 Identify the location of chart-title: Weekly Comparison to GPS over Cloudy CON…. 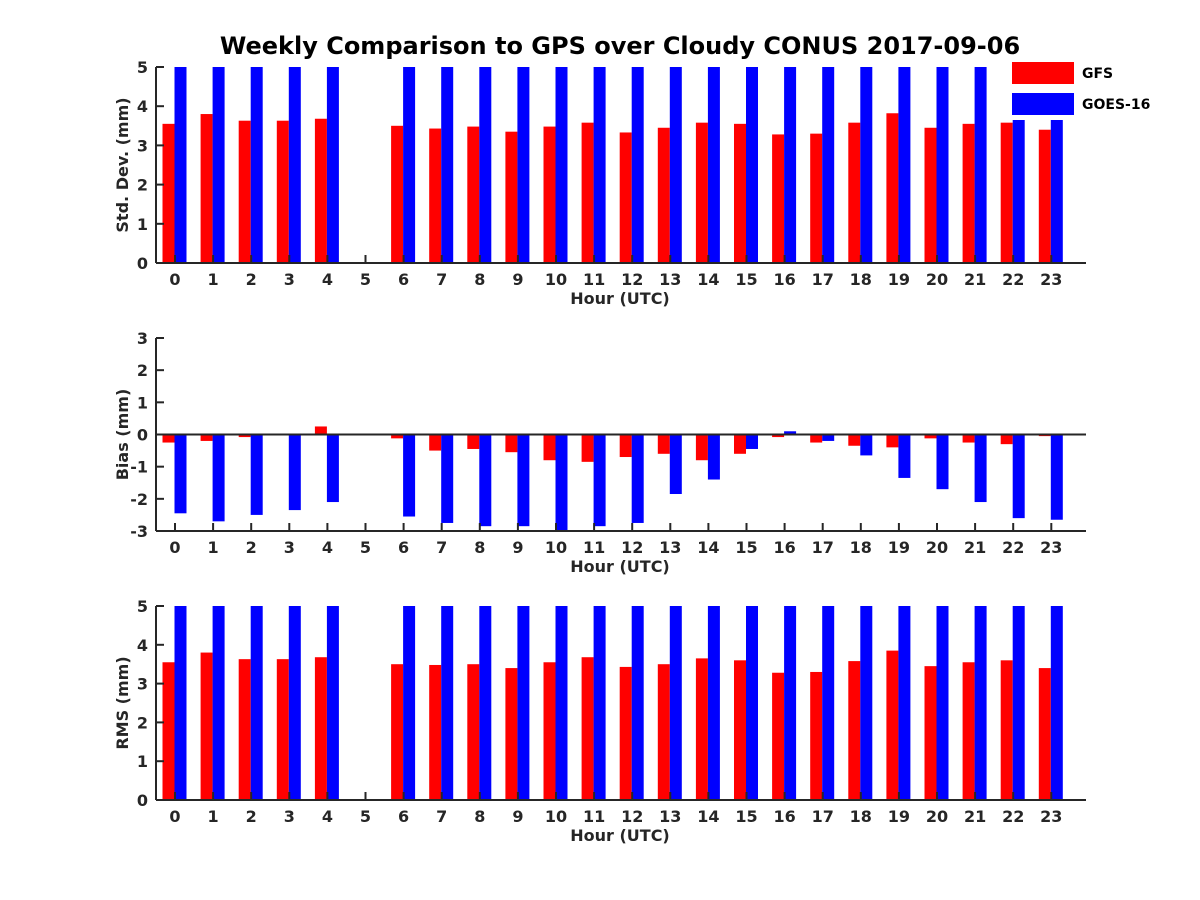
(620, 46).